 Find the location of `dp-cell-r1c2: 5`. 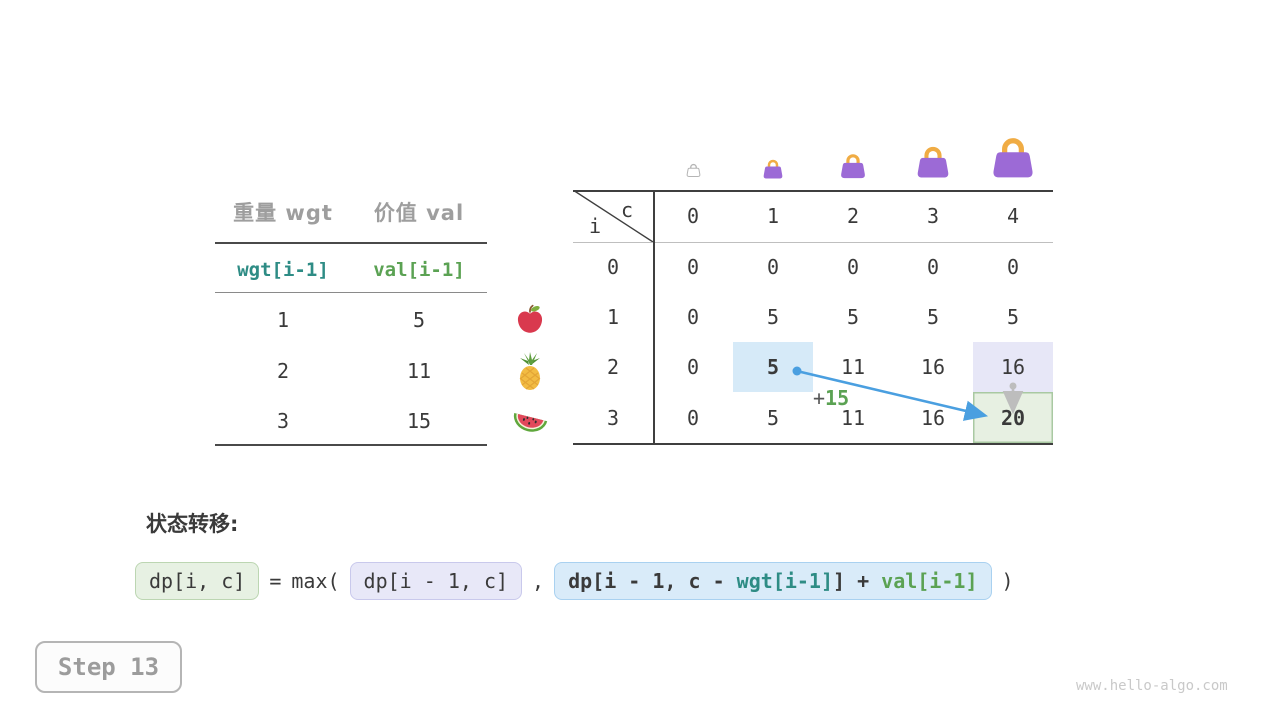

dp-cell-r1c2: 5 is located at coordinates (853, 317).